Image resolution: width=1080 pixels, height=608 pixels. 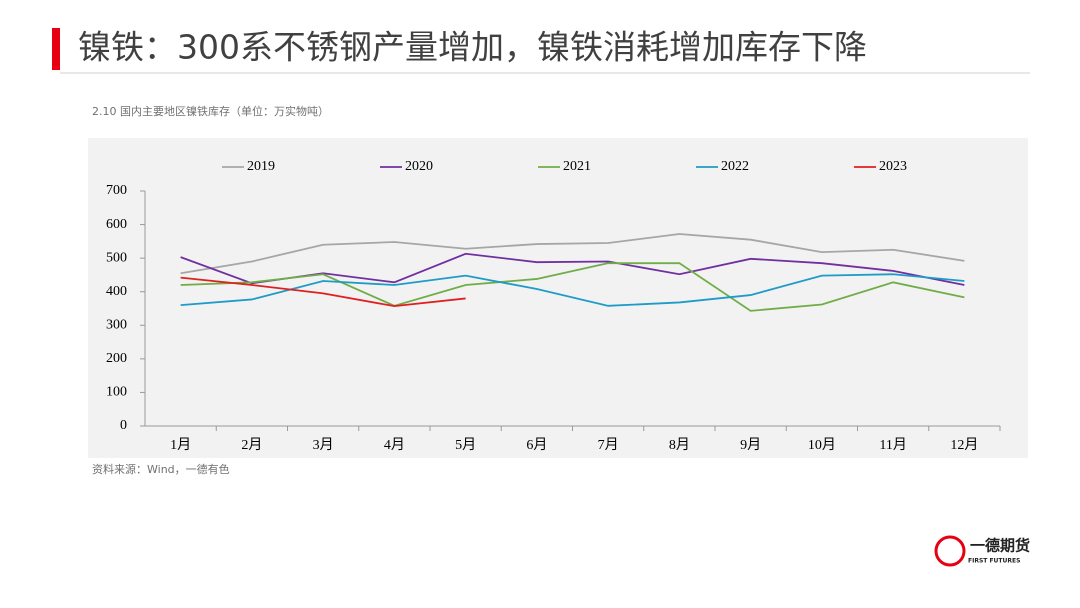 What do you see at coordinates (116, 358) in the screenshot?
I see `y-tick-label: 200` at bounding box center [116, 358].